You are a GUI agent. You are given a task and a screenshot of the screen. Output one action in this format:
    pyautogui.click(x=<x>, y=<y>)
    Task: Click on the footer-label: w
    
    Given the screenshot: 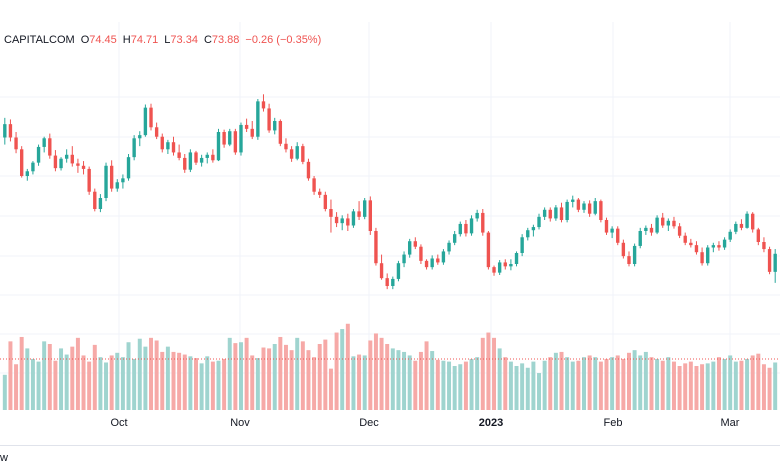 What is the action you would take?
    pyautogui.click(x=4, y=458)
    